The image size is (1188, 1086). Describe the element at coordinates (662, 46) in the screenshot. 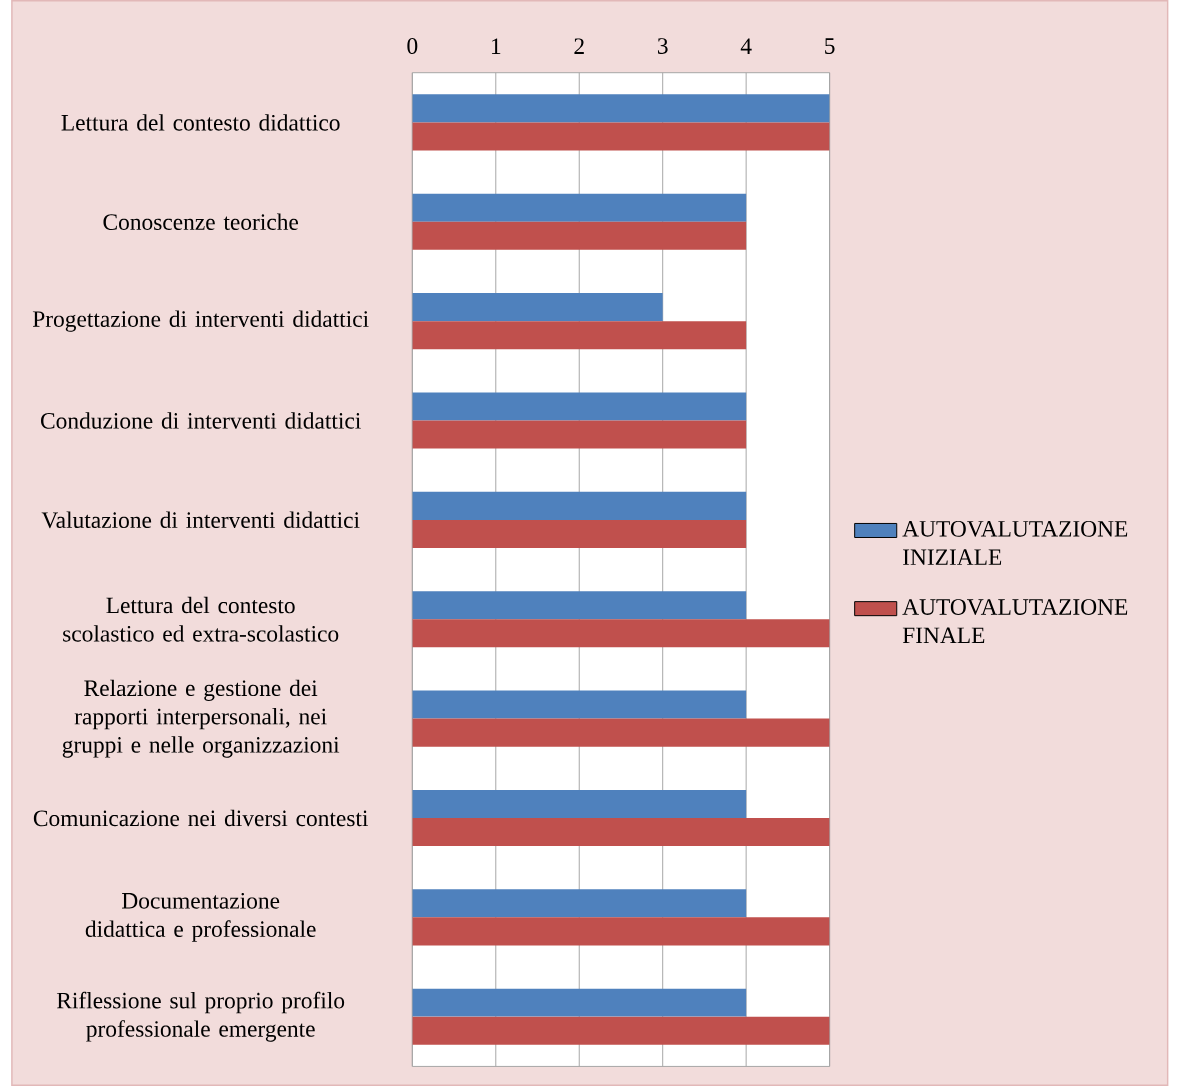

I see `x-tick-label: 3` at that location.